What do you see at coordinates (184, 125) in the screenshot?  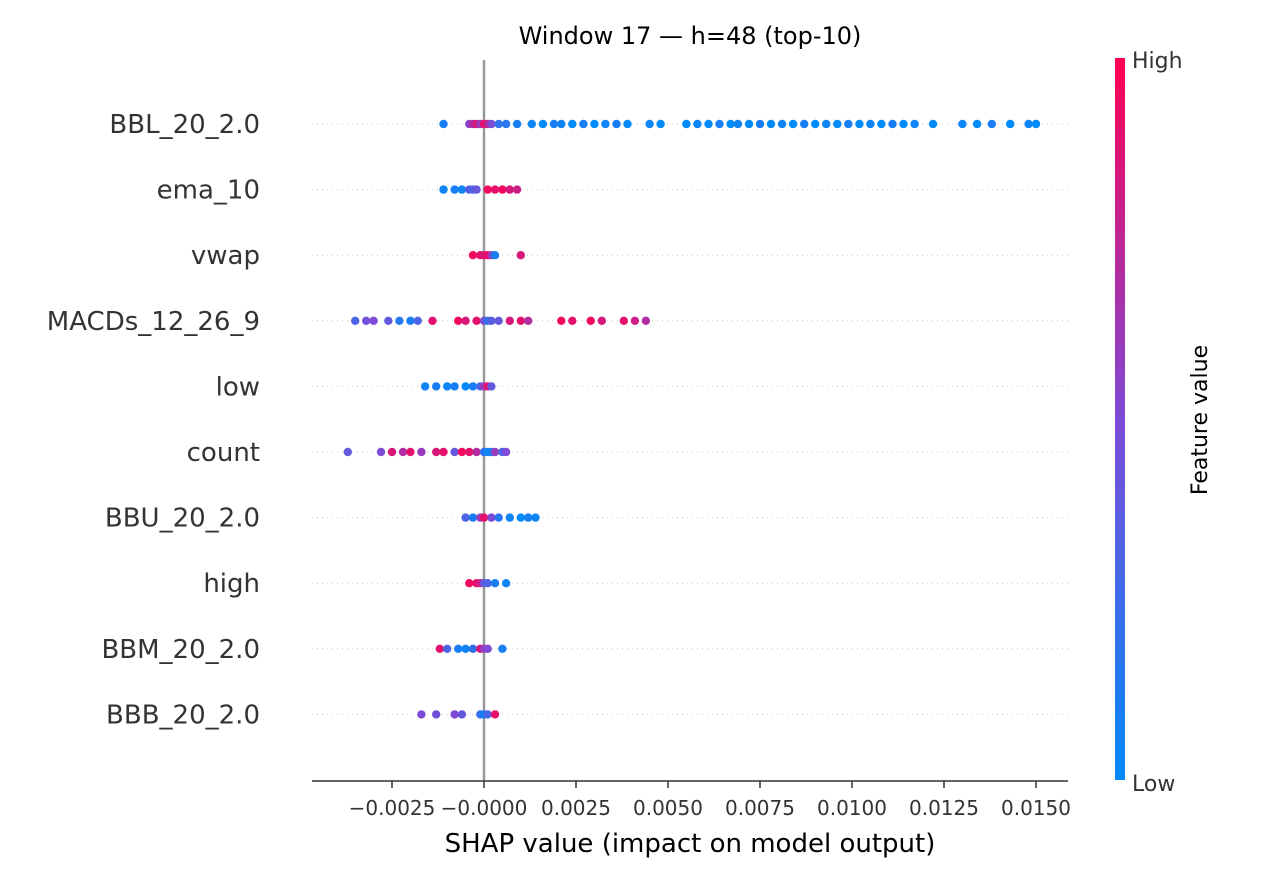 I see `feature-label: BBL_20_2.0` at bounding box center [184, 125].